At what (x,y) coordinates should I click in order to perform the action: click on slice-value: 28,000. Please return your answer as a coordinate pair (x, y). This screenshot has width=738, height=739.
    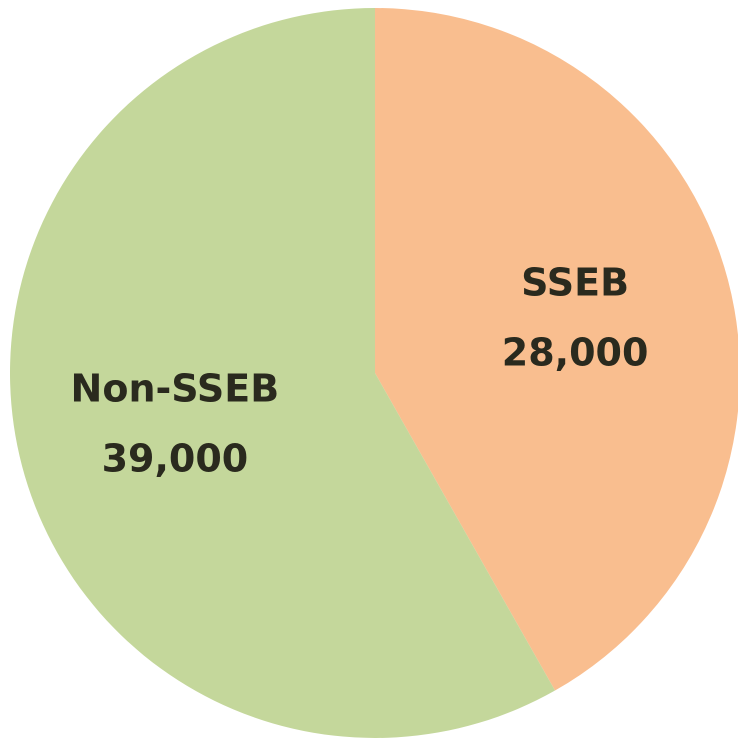
    Looking at the image, I should click on (575, 353).